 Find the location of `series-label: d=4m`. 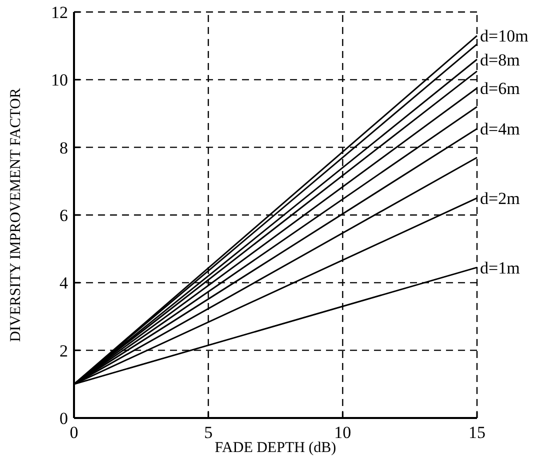

series-label: d=4m is located at coordinates (500, 129).